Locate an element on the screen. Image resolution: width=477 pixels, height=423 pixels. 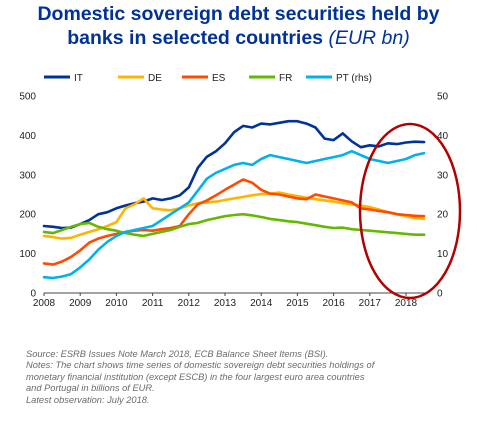
x-tick-label: 2015 is located at coordinates (297, 303).